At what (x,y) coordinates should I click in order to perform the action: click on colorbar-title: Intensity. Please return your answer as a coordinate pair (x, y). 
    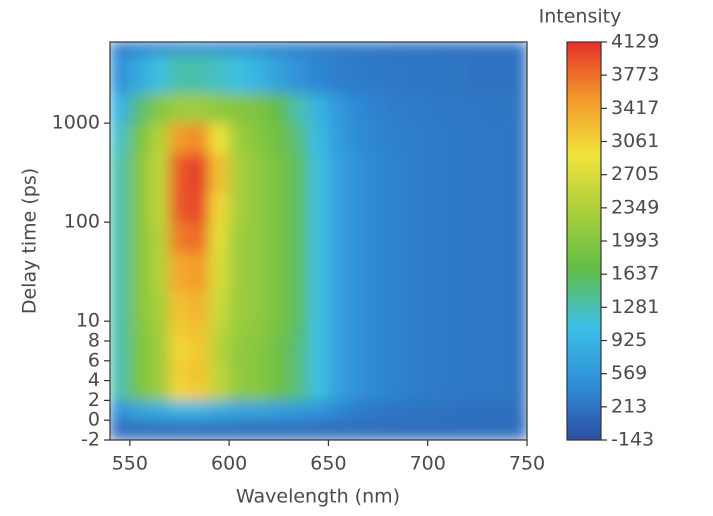
    Looking at the image, I should click on (580, 17).